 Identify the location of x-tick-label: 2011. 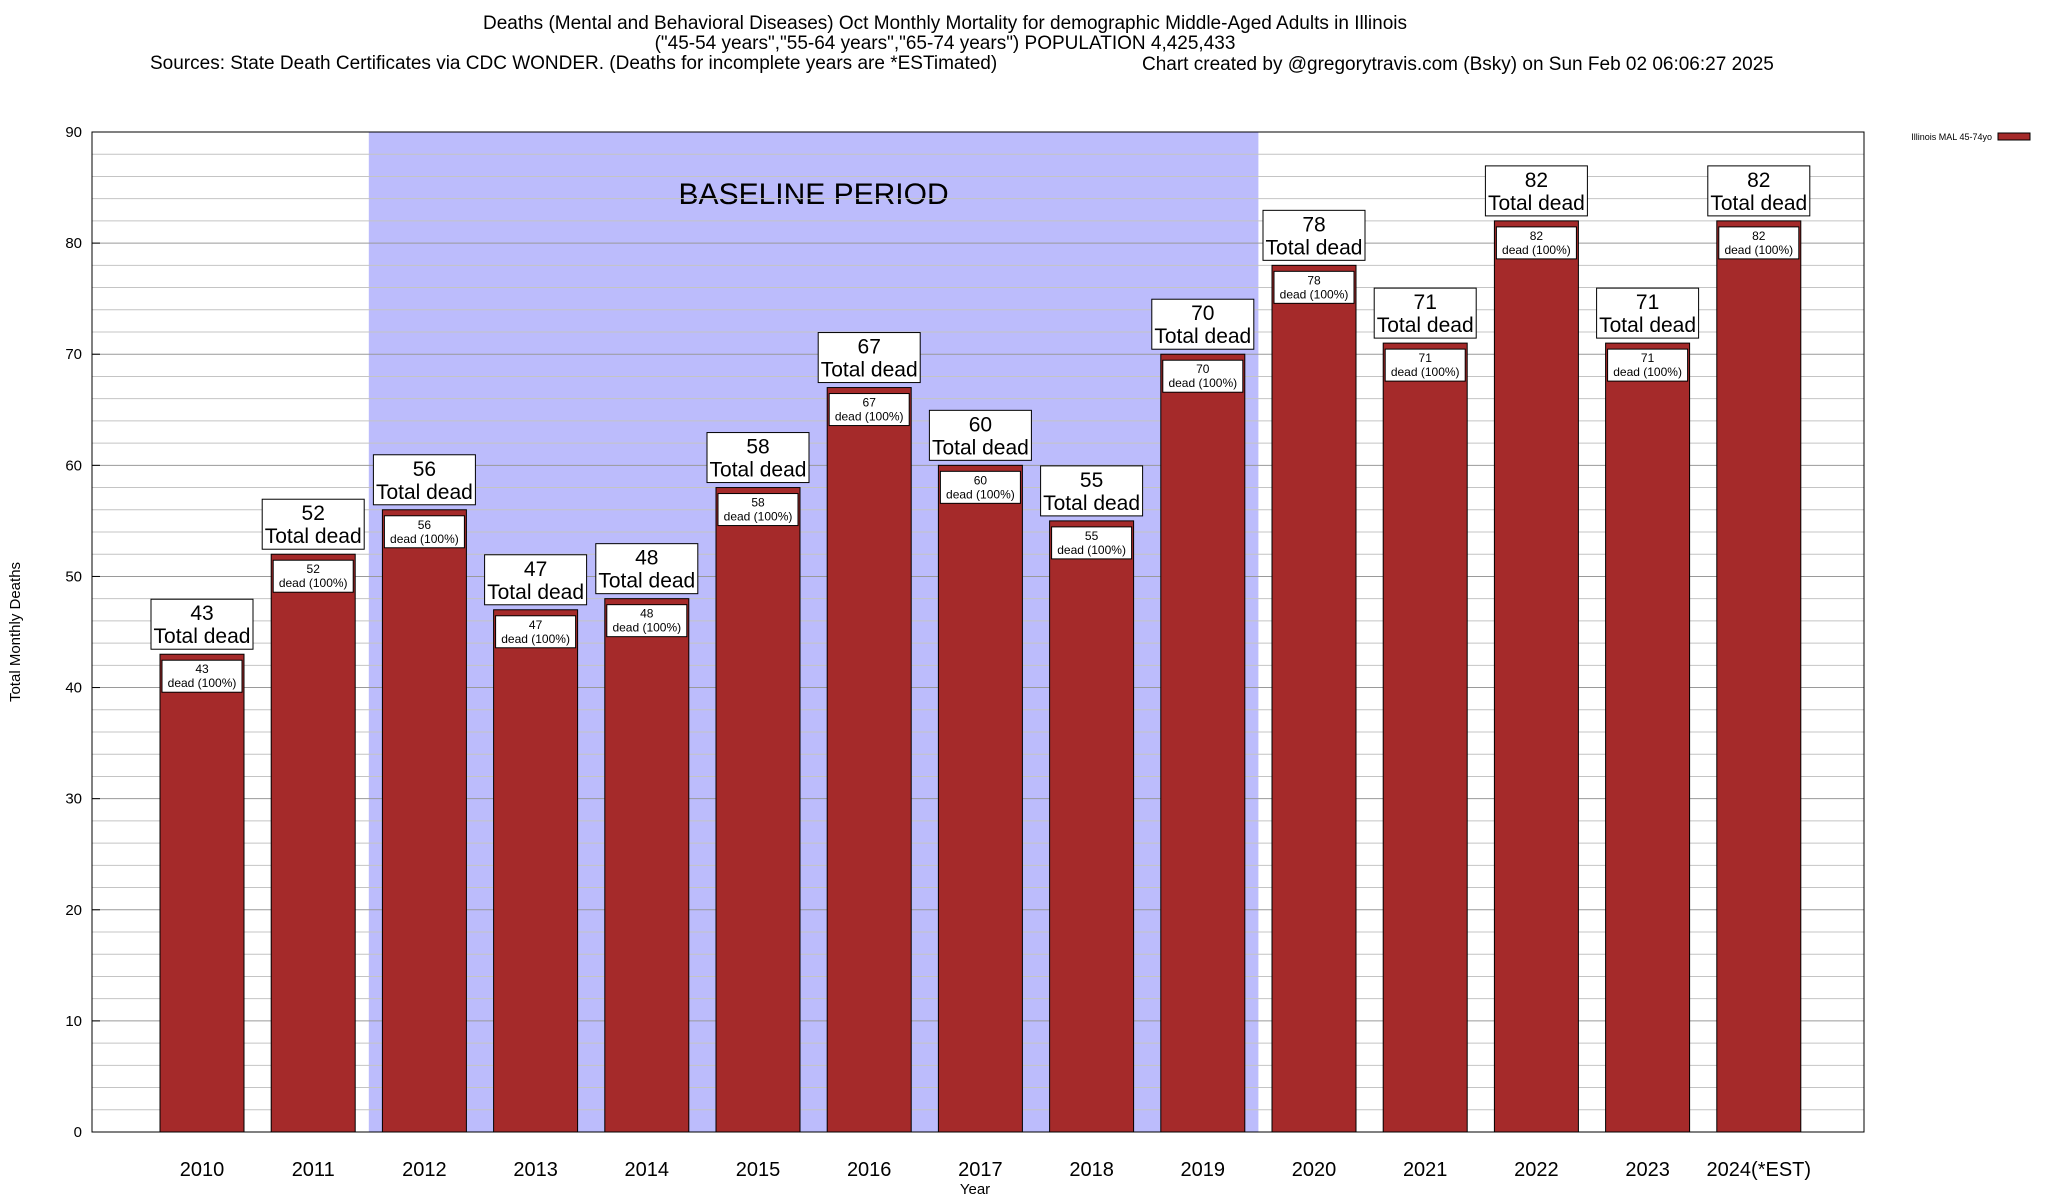
(313, 1170).